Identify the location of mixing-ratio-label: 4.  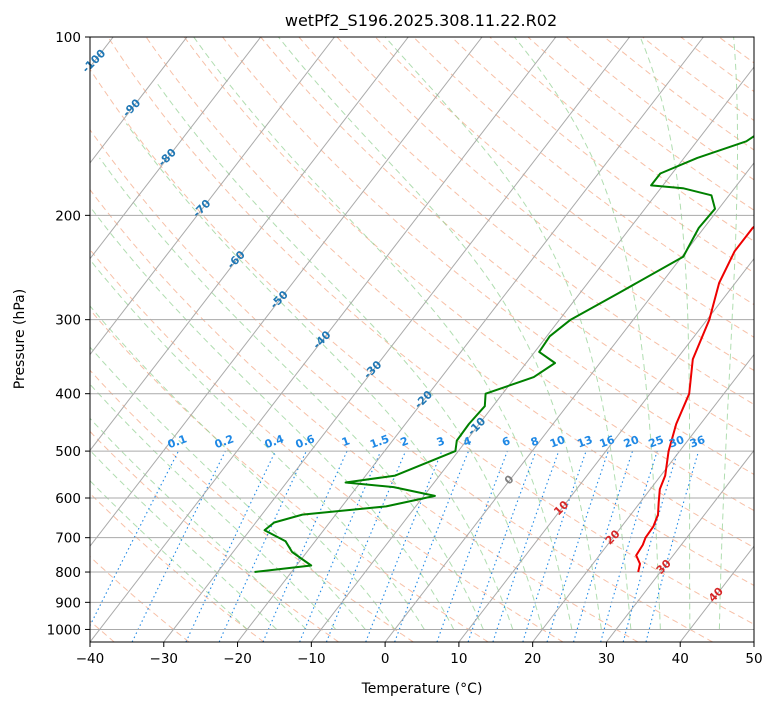
(467, 441).